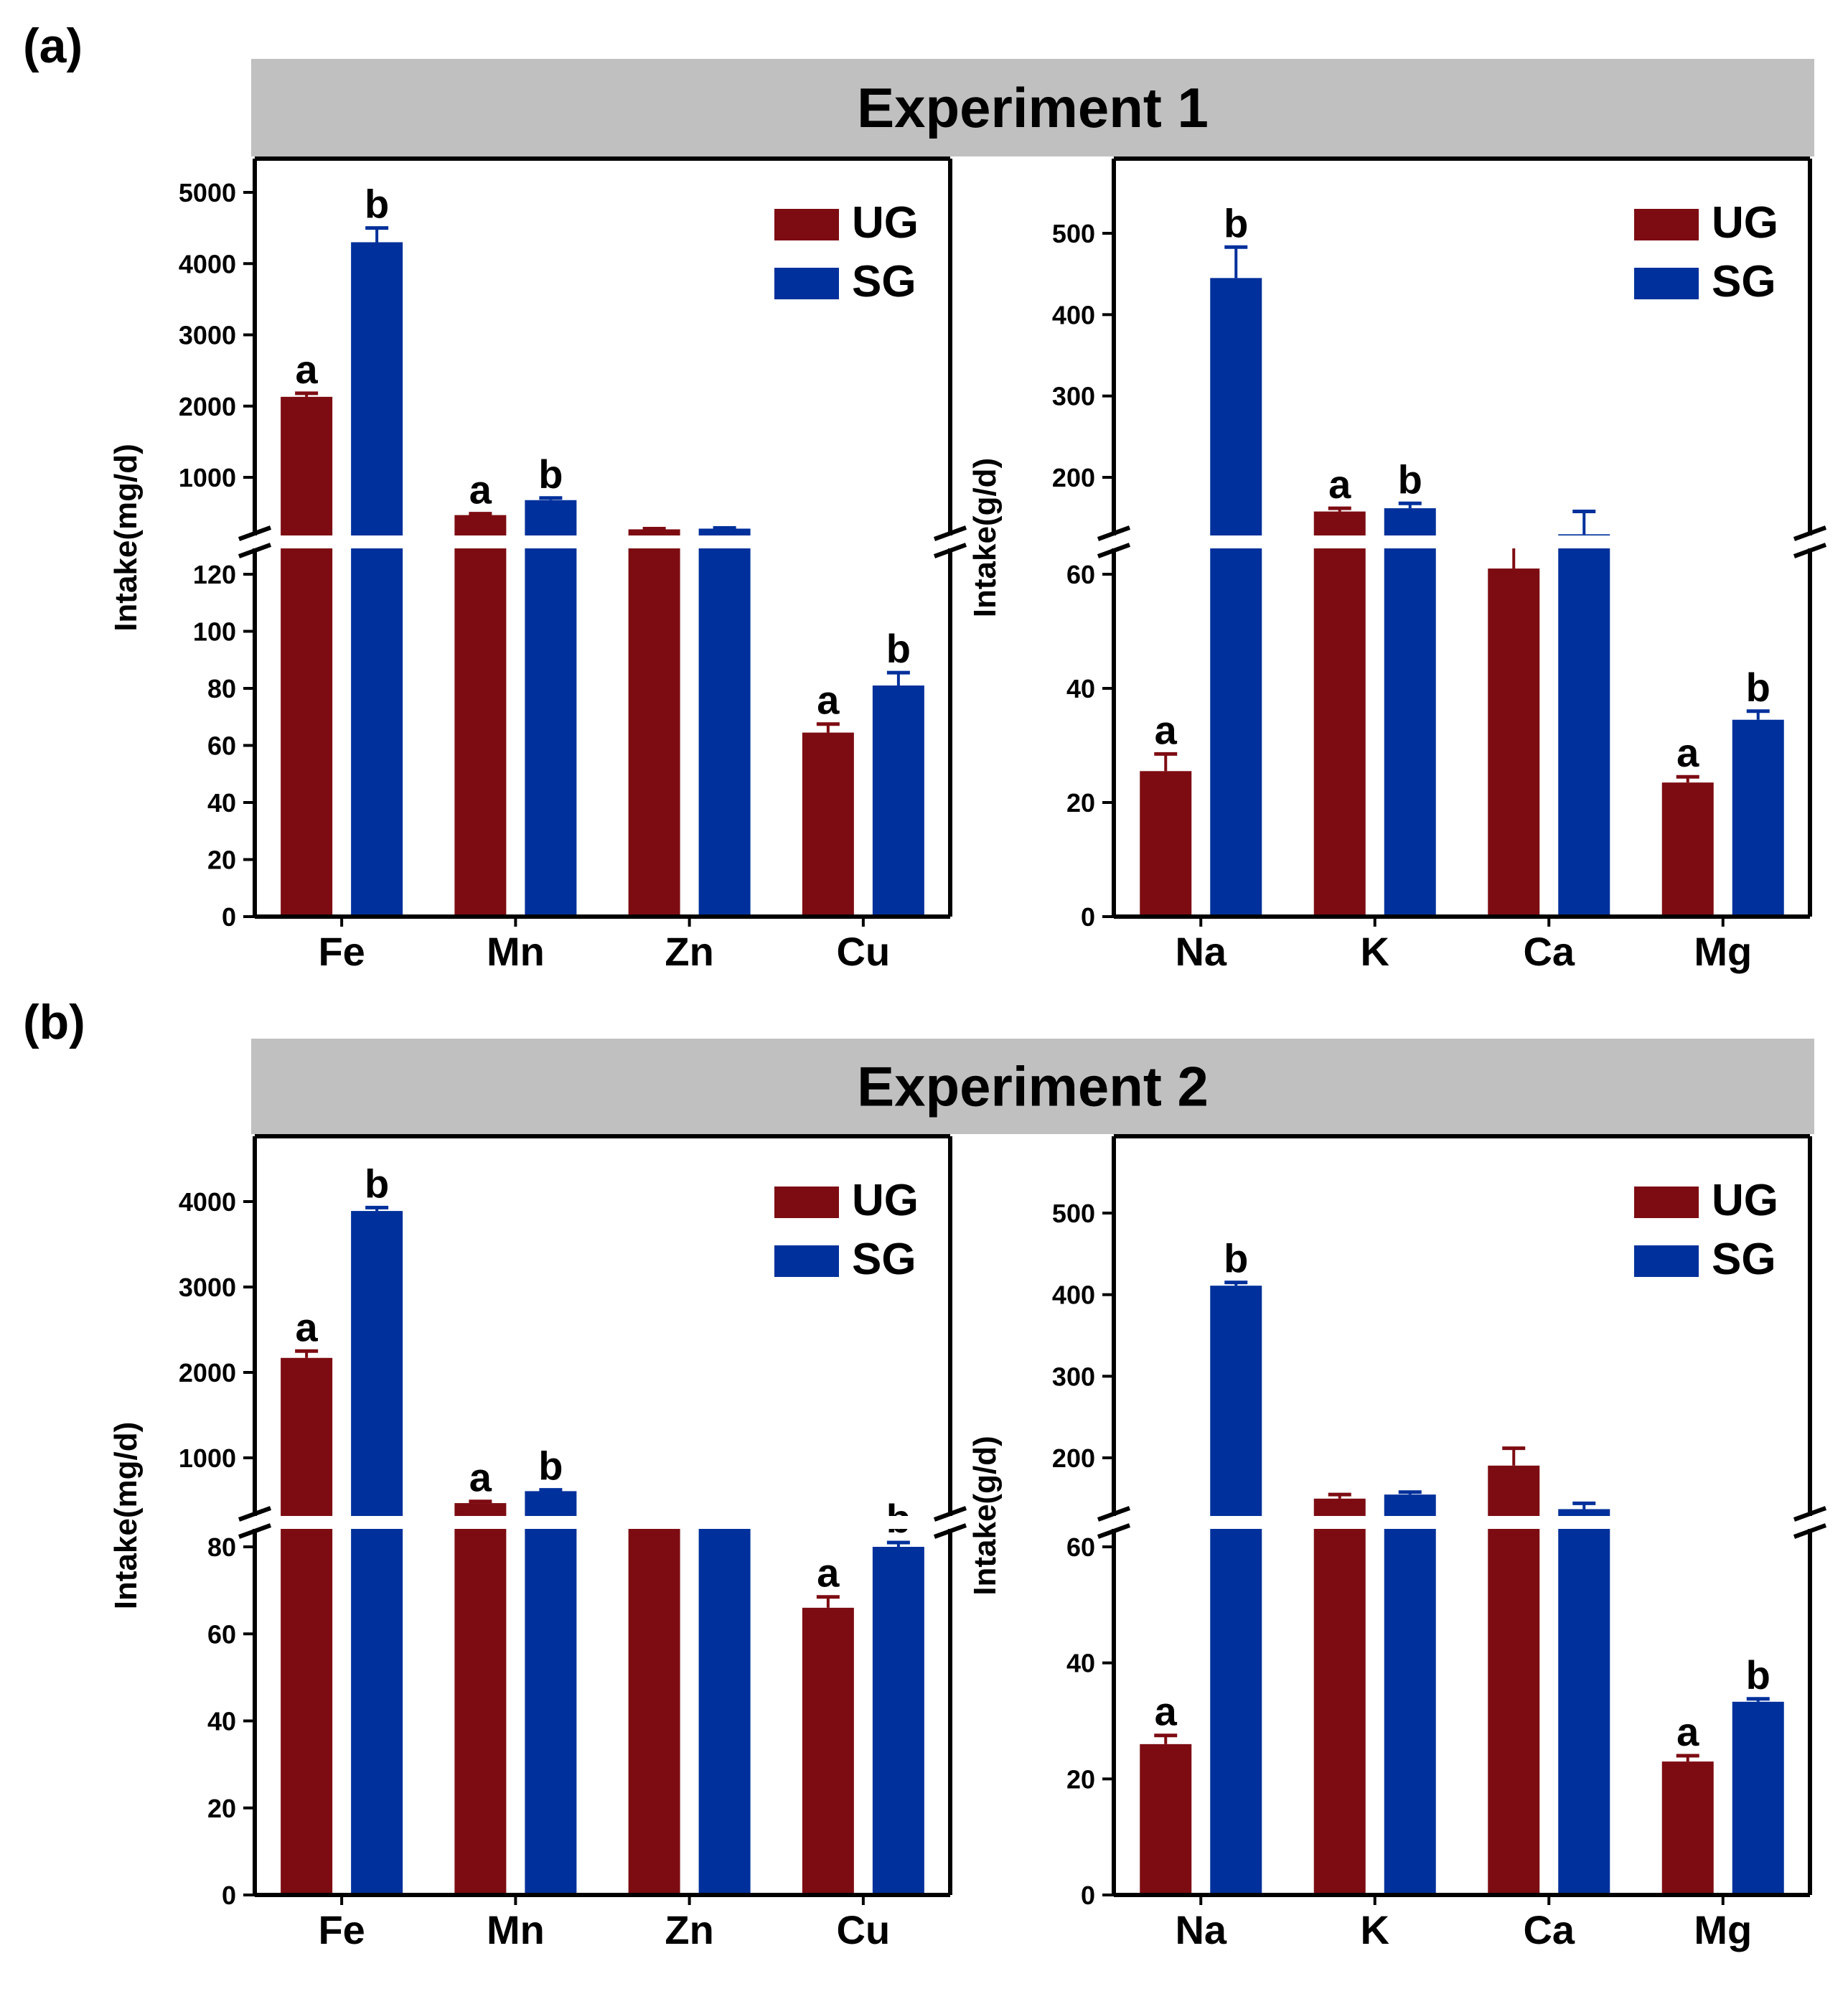 Image resolution: width=1848 pixels, height=1989 pixels. Describe the element at coordinates (1462, 1565) in the screenshot. I see `bars: a b a b` at that location.